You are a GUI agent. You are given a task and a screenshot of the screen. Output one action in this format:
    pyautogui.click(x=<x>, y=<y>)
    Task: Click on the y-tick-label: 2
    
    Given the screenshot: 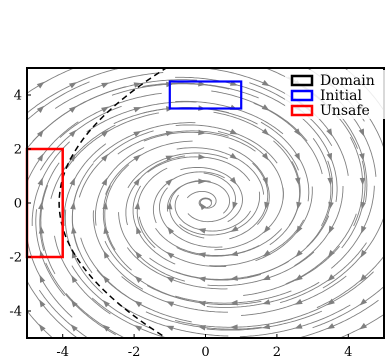 What is the action you would take?
    pyautogui.click(x=18, y=150)
    